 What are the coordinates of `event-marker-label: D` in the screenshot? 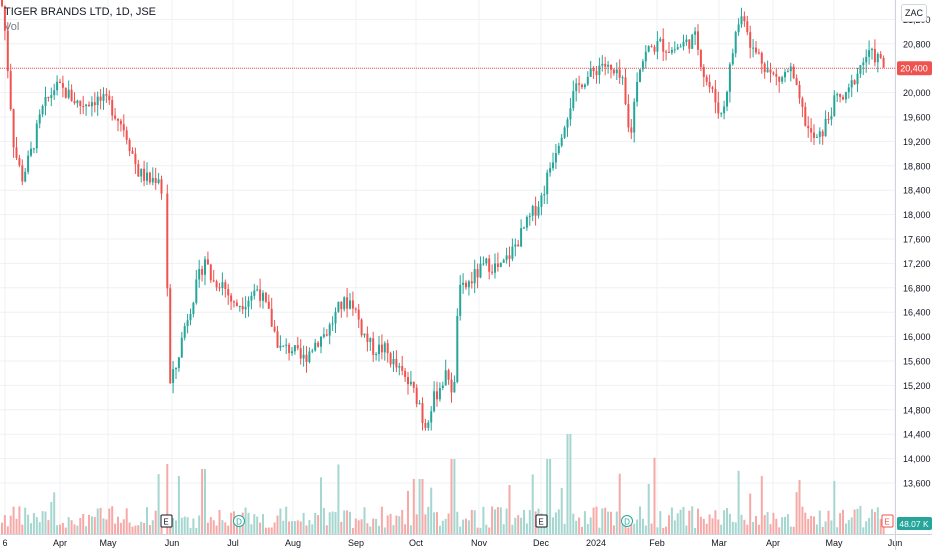 It's located at (627, 522).